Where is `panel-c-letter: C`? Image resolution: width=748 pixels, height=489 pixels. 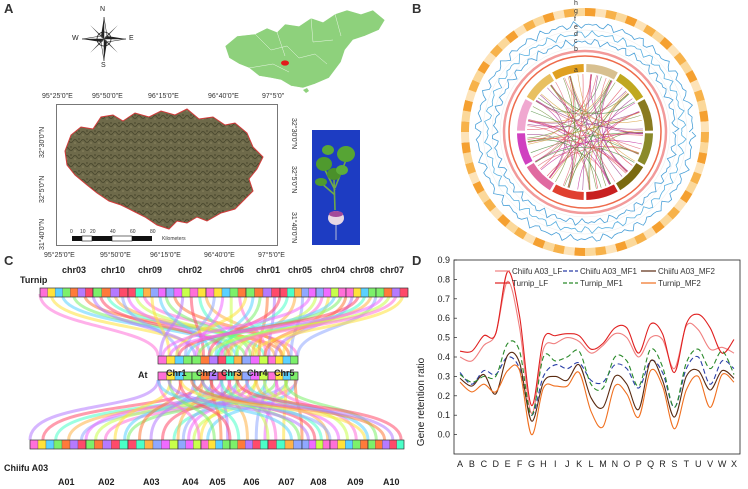 panel-c-letter: C is located at coordinates (9, 260).